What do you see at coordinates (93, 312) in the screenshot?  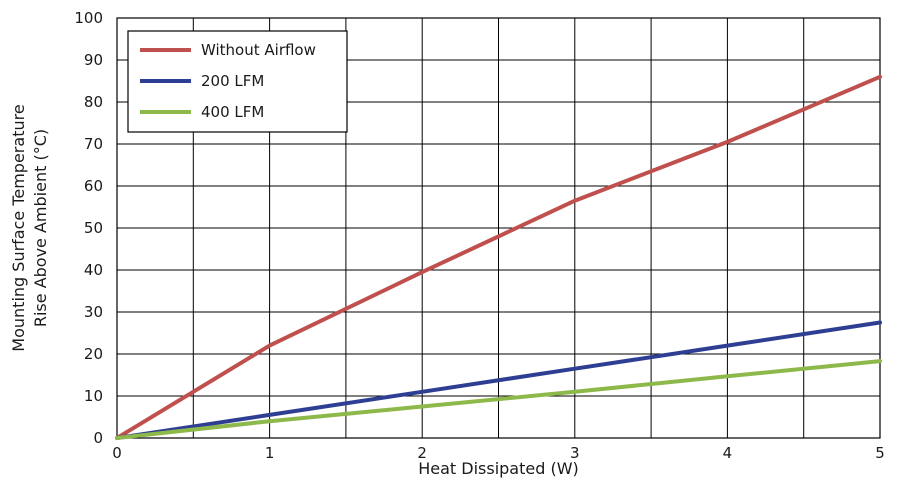 I see `y-tick-label: 30` at bounding box center [93, 312].